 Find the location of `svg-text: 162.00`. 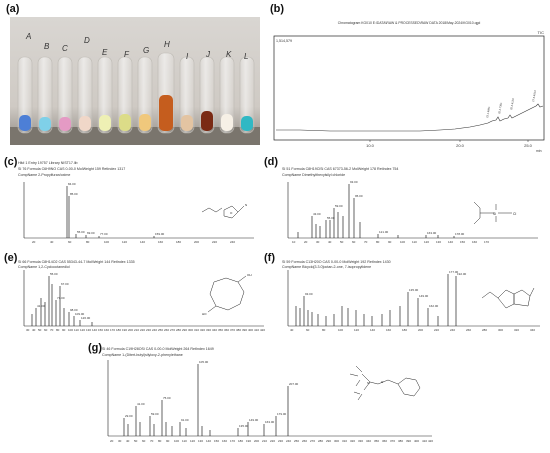

svg-text: 162.00 is located at coordinates (434, 306).